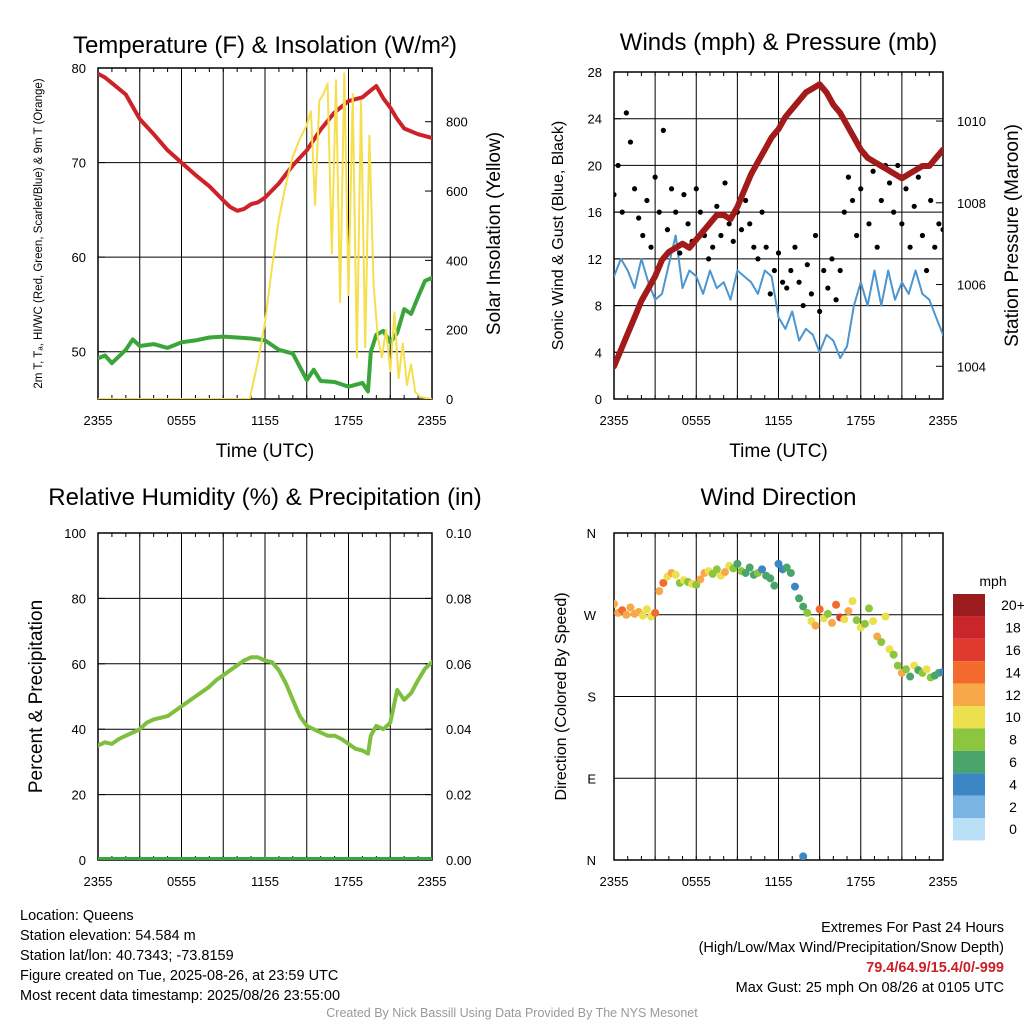 This screenshot has width=1024, height=1024. What do you see at coordinates (778, 42) in the screenshot?
I see `chart-title: Winds (mph) & Pressure (mb)` at bounding box center [778, 42].